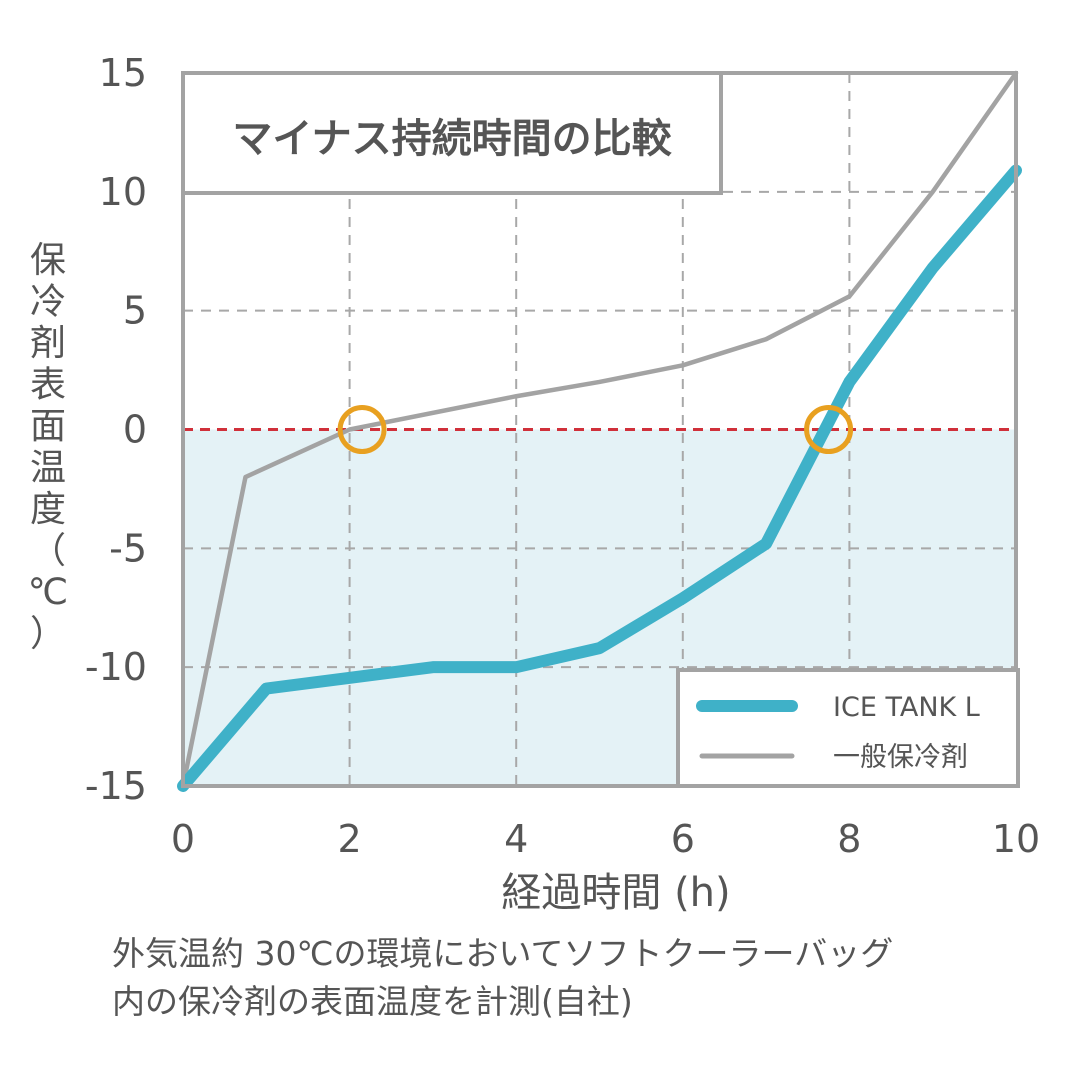  What do you see at coordinates (48, 634) in the screenshot?
I see `y-axis-label-char: ）` at bounding box center [48, 634].